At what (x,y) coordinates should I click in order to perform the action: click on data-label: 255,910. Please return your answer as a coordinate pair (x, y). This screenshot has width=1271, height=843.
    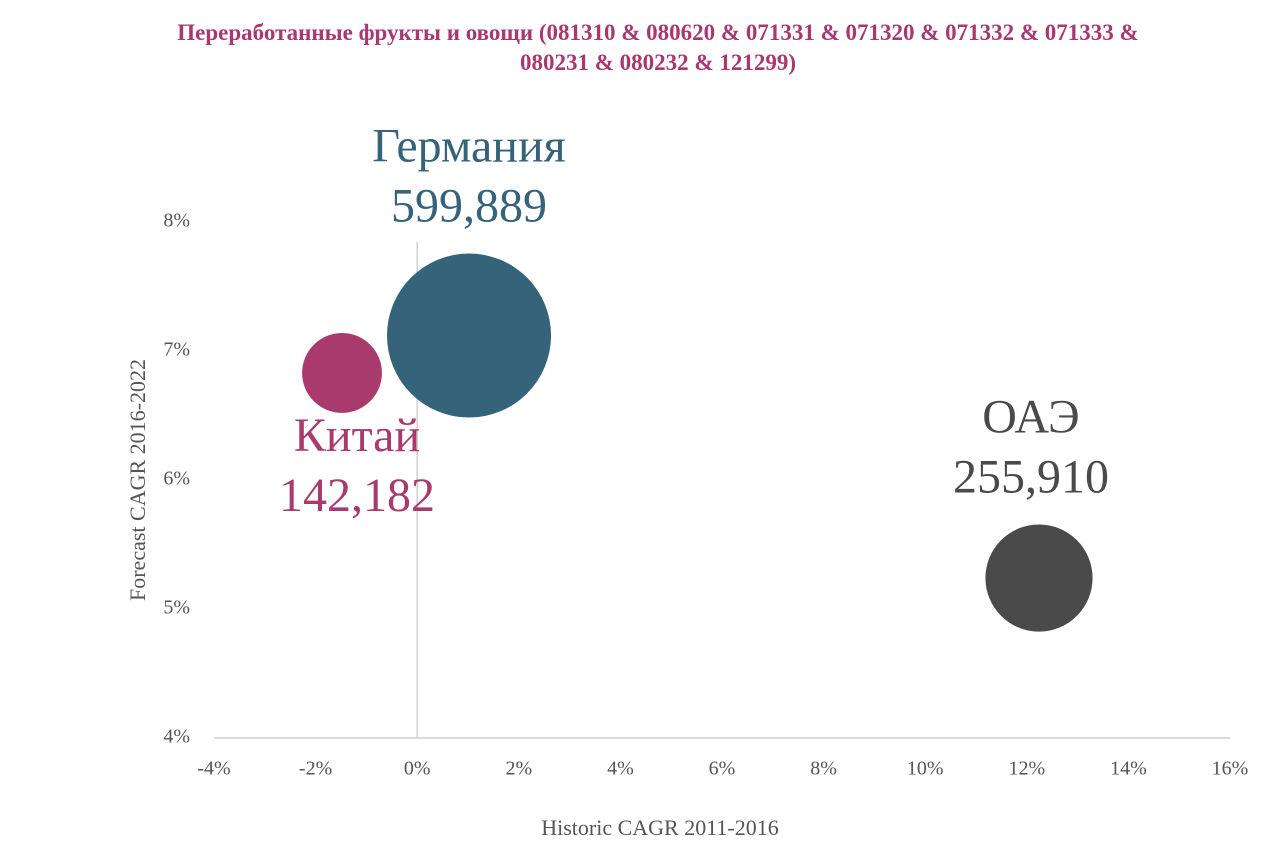
    Looking at the image, I should click on (1031, 476).